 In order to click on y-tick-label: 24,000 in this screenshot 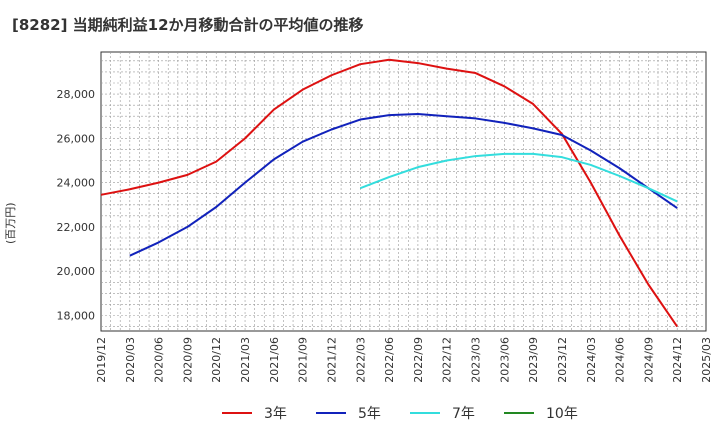, I will do `click(76, 183)`.